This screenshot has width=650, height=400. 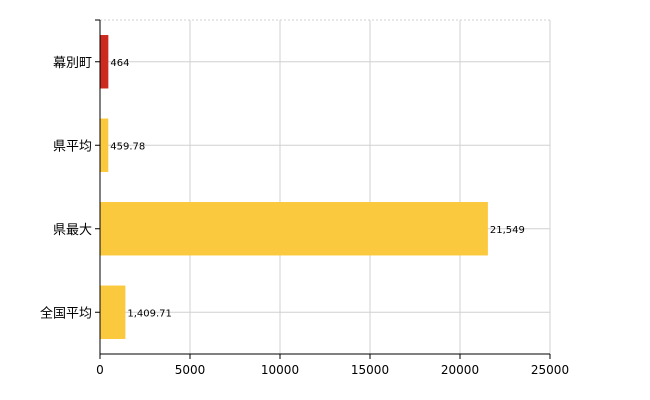 What do you see at coordinates (127, 146) in the screenshot?
I see `data-label-2: 459.78` at bounding box center [127, 146].